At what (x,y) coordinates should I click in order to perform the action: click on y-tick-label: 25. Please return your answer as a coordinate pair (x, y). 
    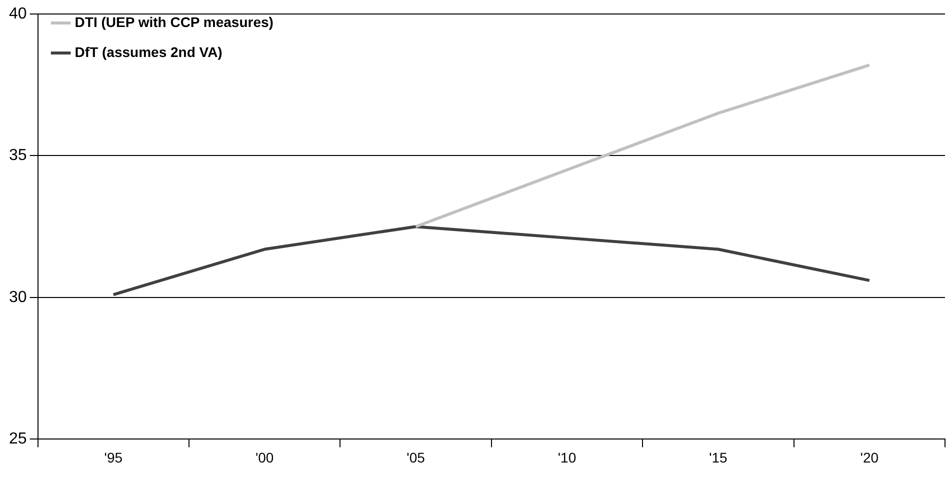
    Looking at the image, I should click on (18, 439).